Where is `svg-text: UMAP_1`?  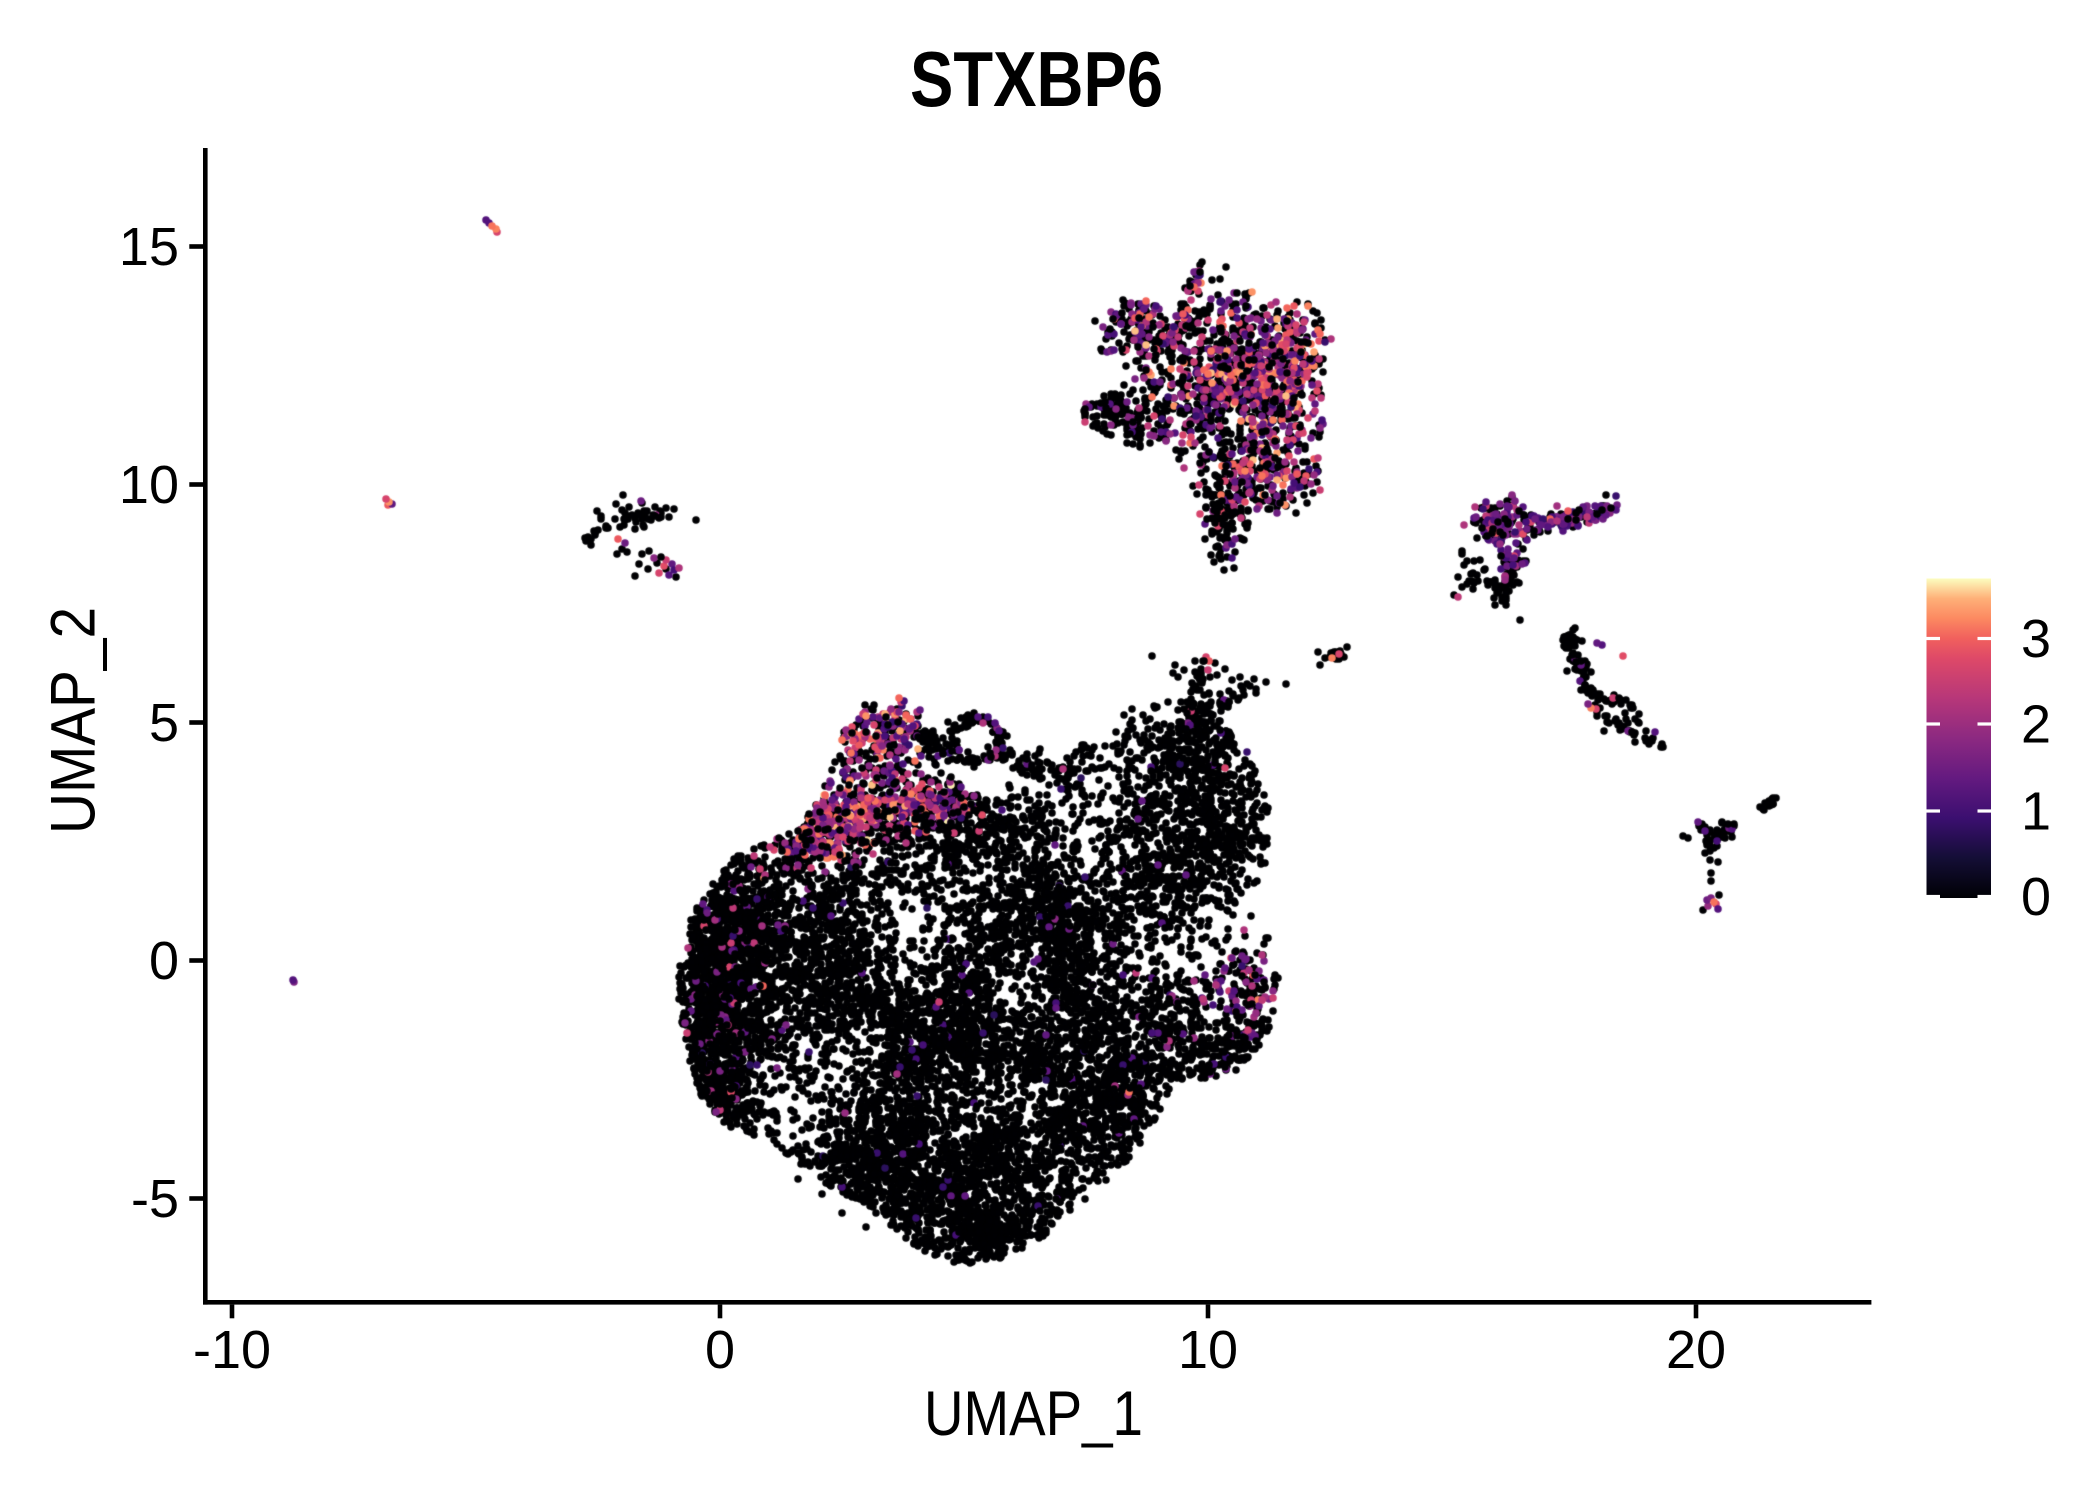
svg-text: UMAP_1 is located at coordinates (1033, 1414).